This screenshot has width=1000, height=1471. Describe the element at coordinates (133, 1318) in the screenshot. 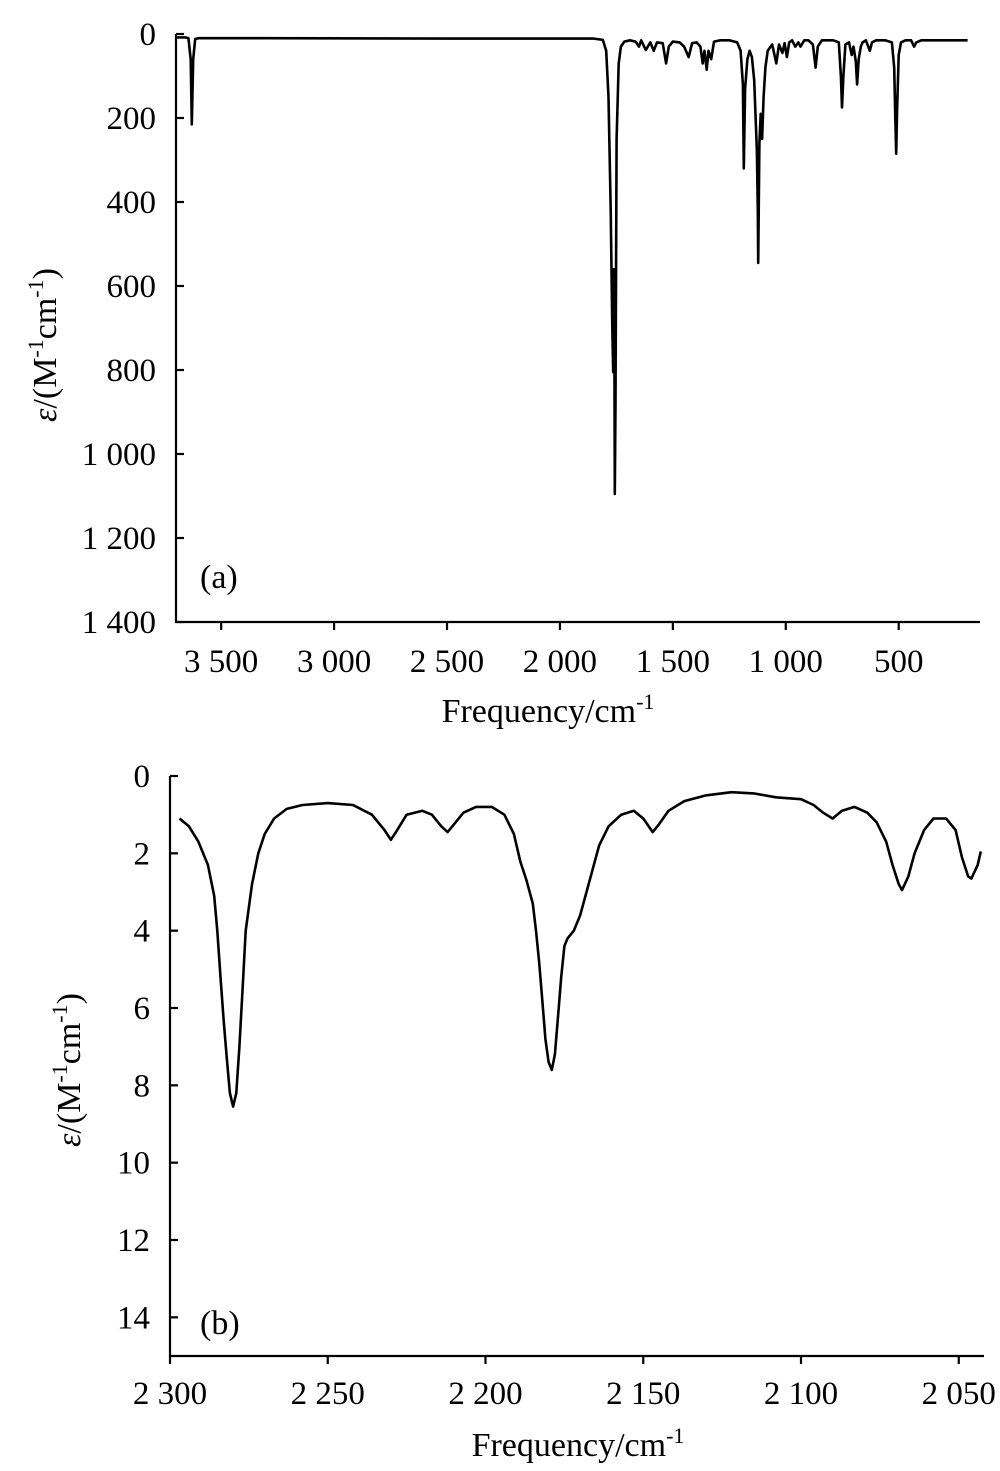

I see `y-tick-label: 14` at that location.